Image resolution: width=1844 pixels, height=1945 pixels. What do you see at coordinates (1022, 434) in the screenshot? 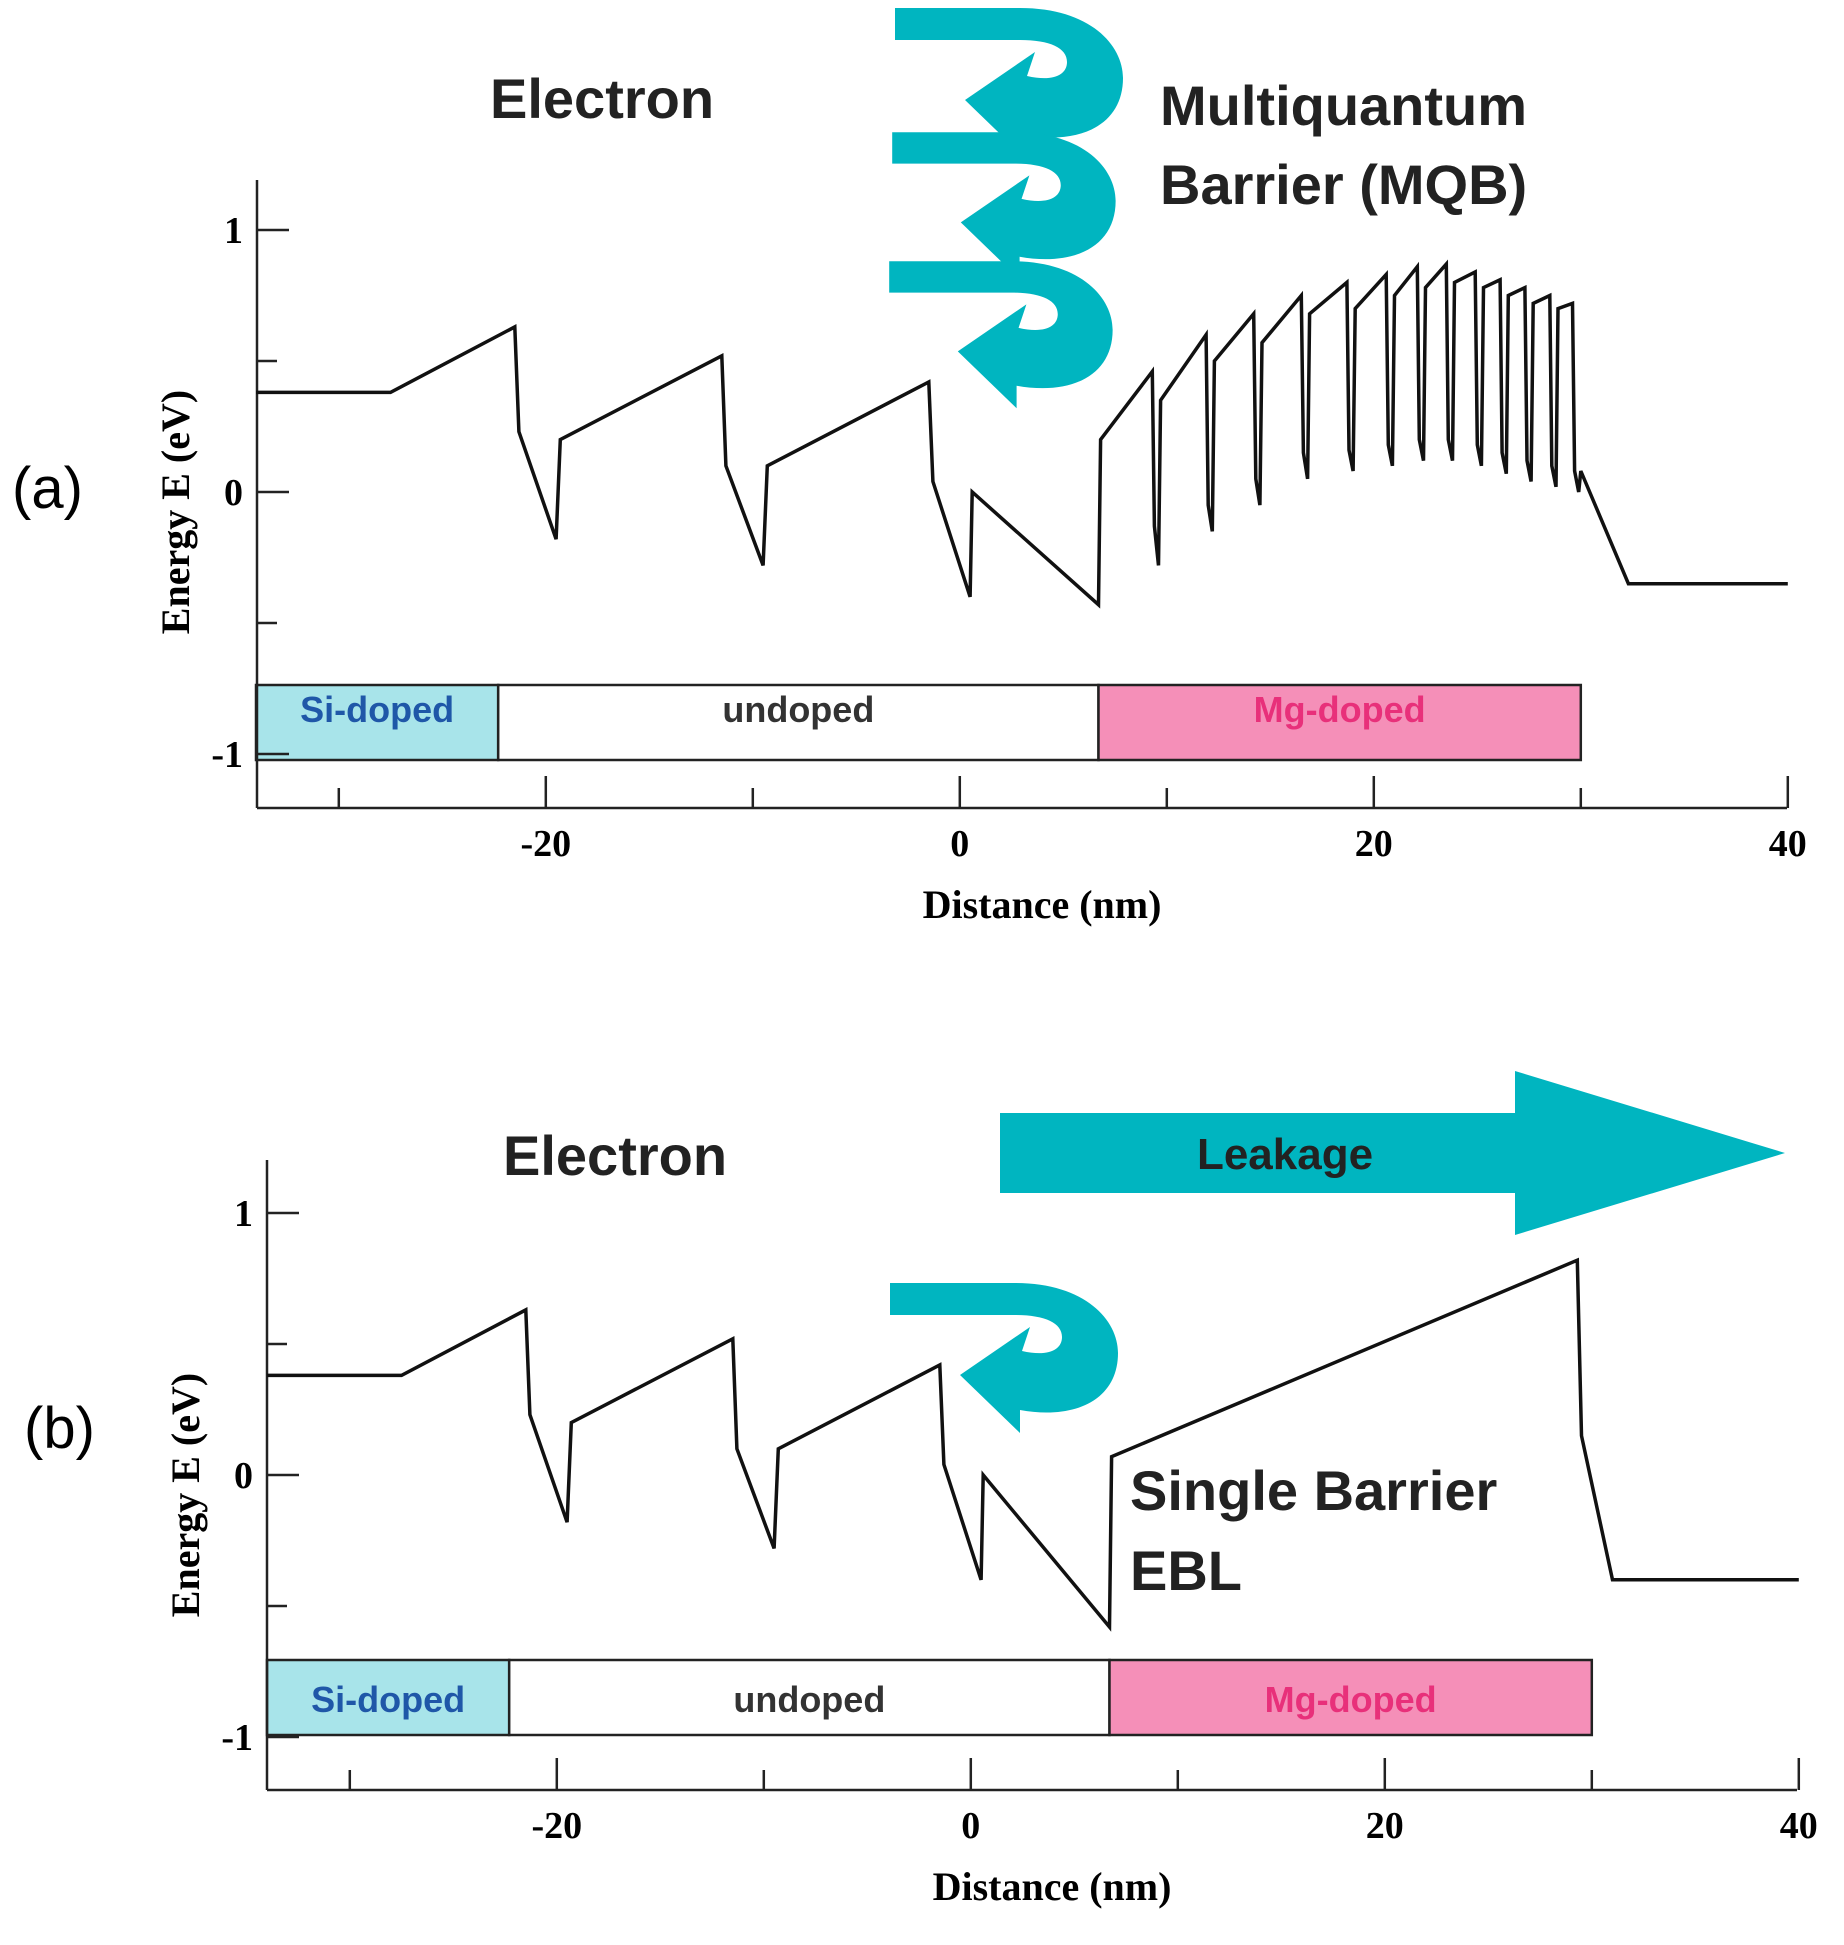
I see `series-line-conduction-band` at bounding box center [1022, 434].